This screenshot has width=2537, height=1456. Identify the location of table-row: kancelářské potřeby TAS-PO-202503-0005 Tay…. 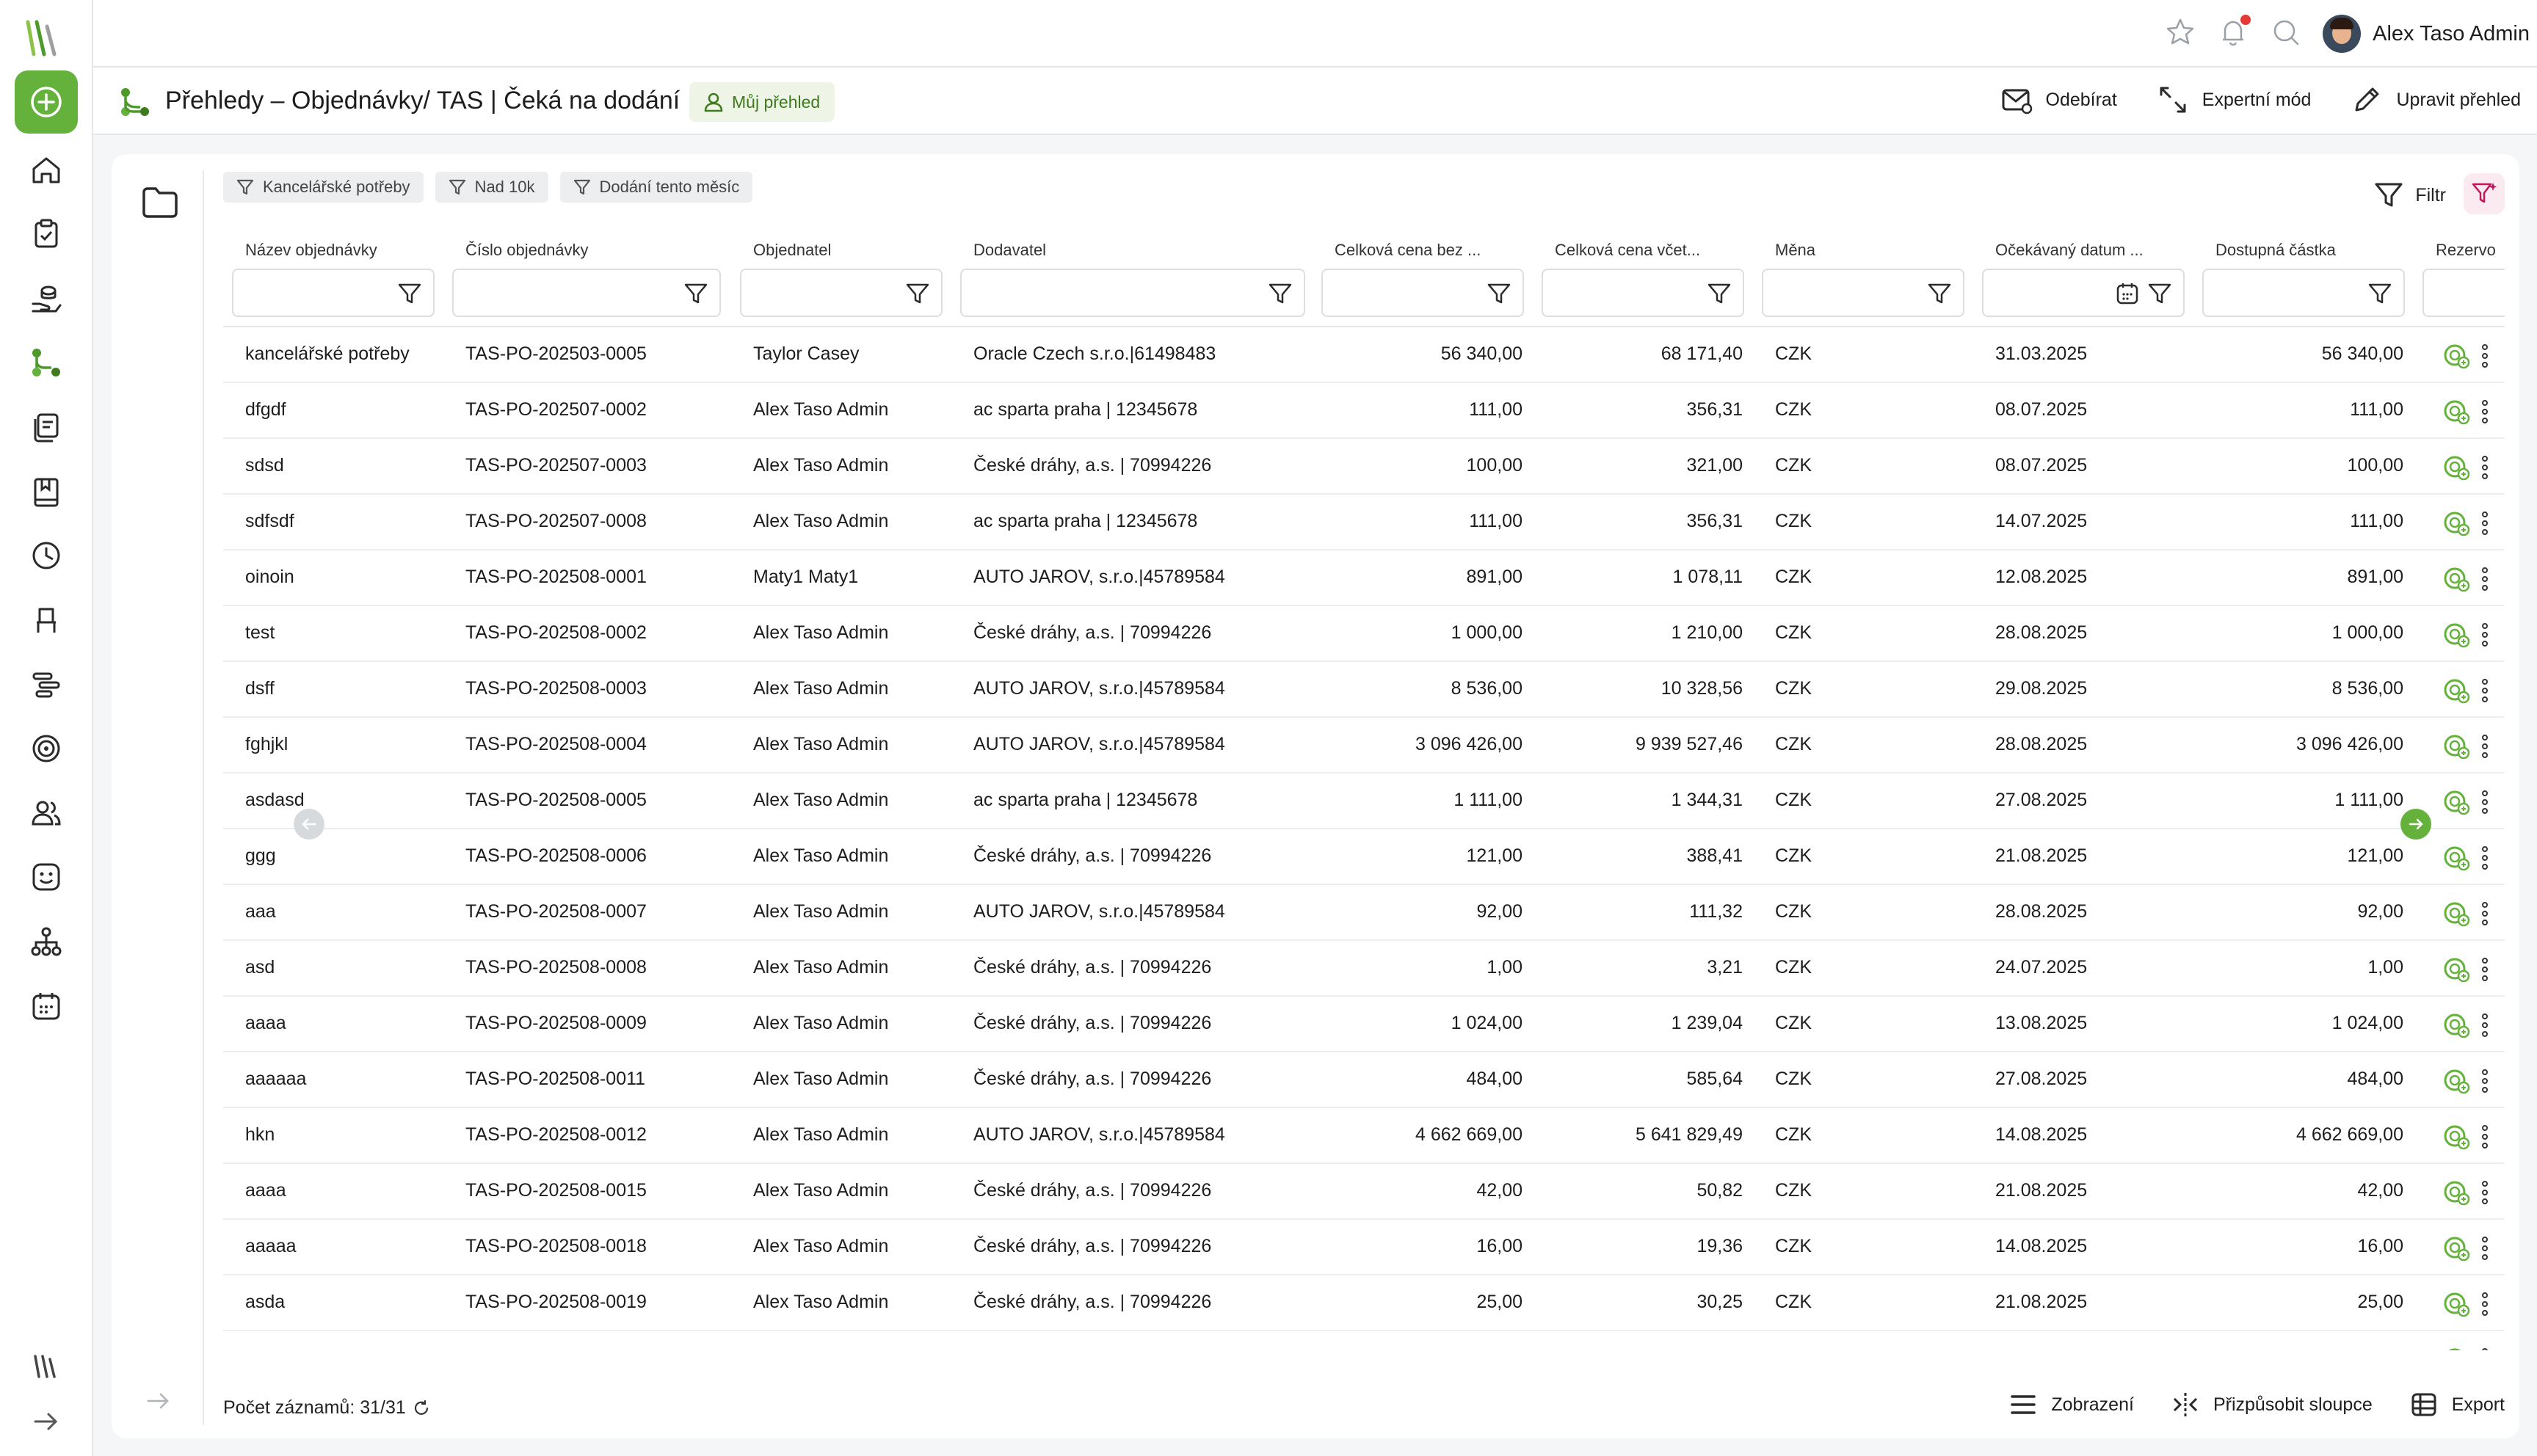
(1364, 355).